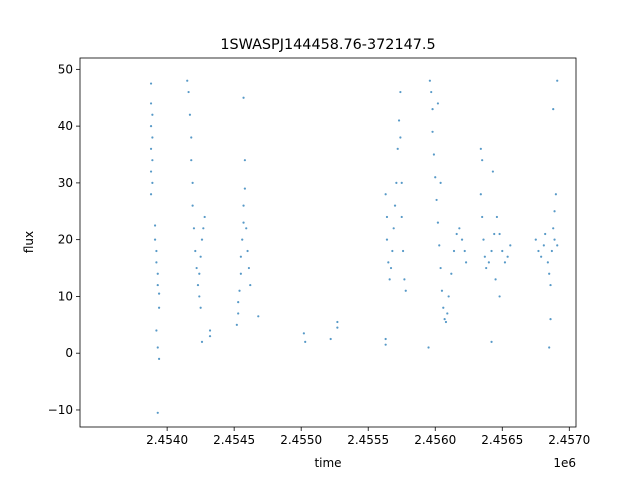 This screenshot has width=640, height=480. I want to click on y-tick-label: 30, so click(65, 183).